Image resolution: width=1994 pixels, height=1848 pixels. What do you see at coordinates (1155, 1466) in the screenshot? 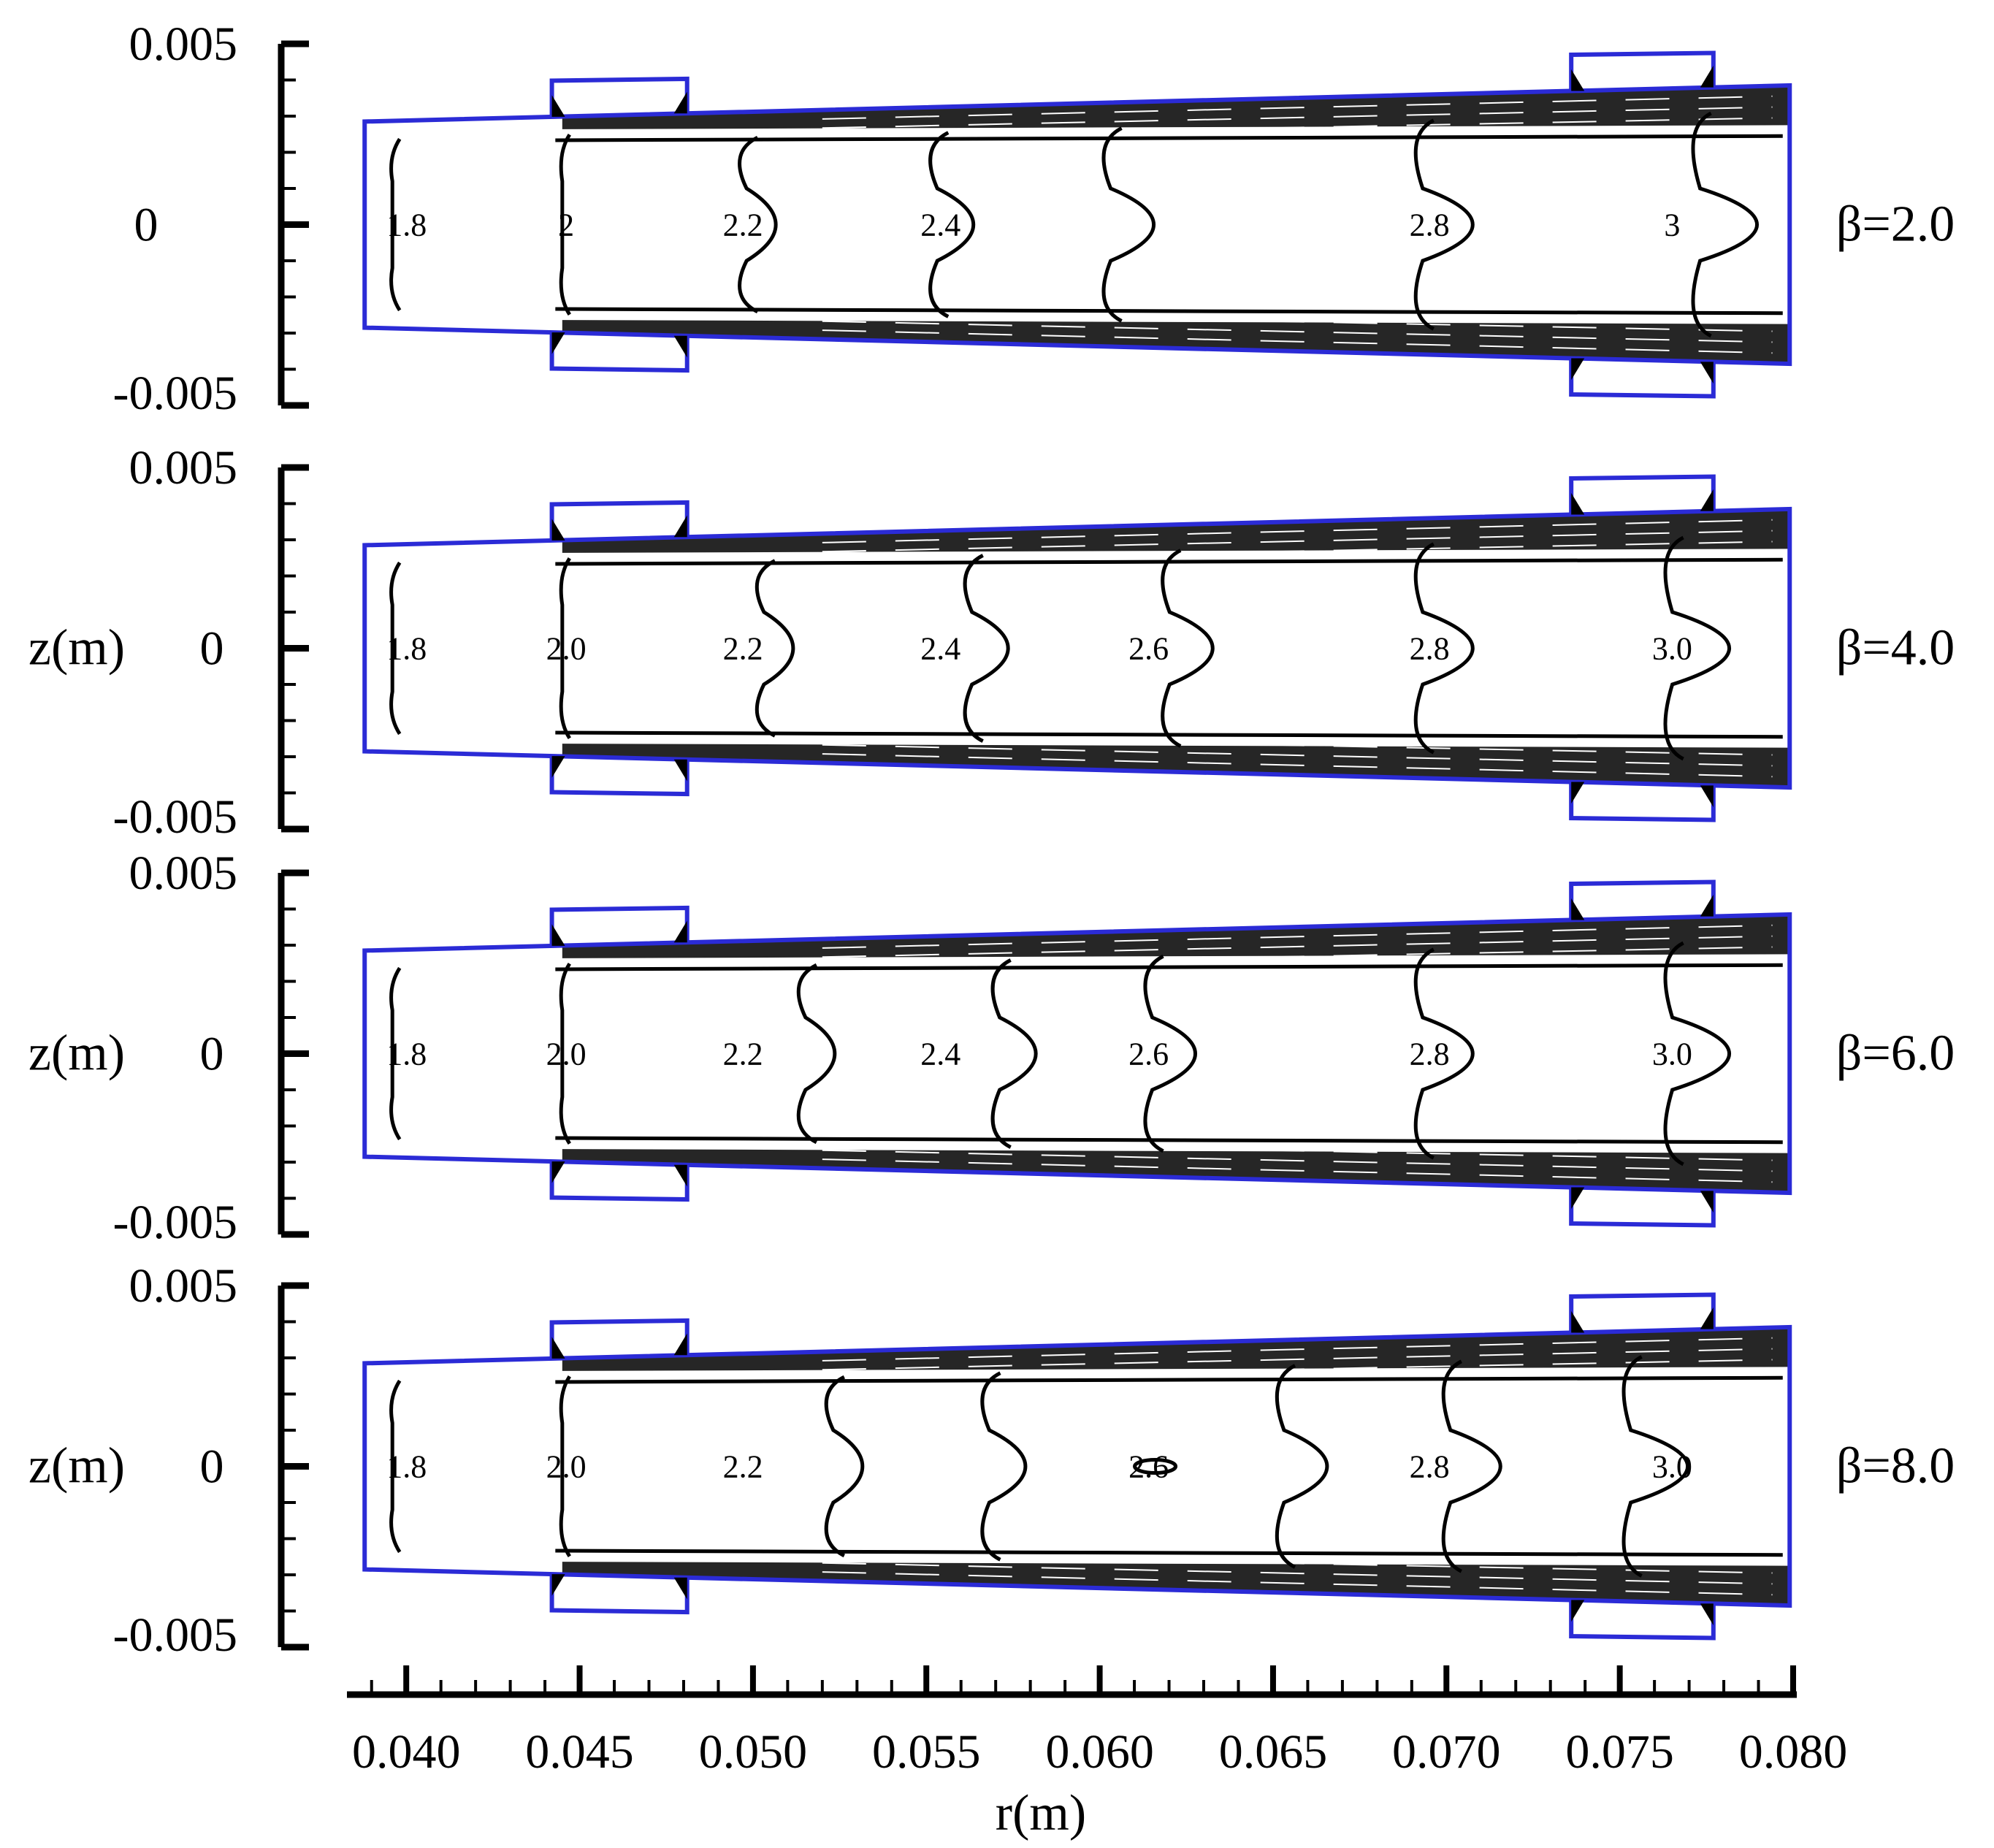
I see `contour-island` at bounding box center [1155, 1466].